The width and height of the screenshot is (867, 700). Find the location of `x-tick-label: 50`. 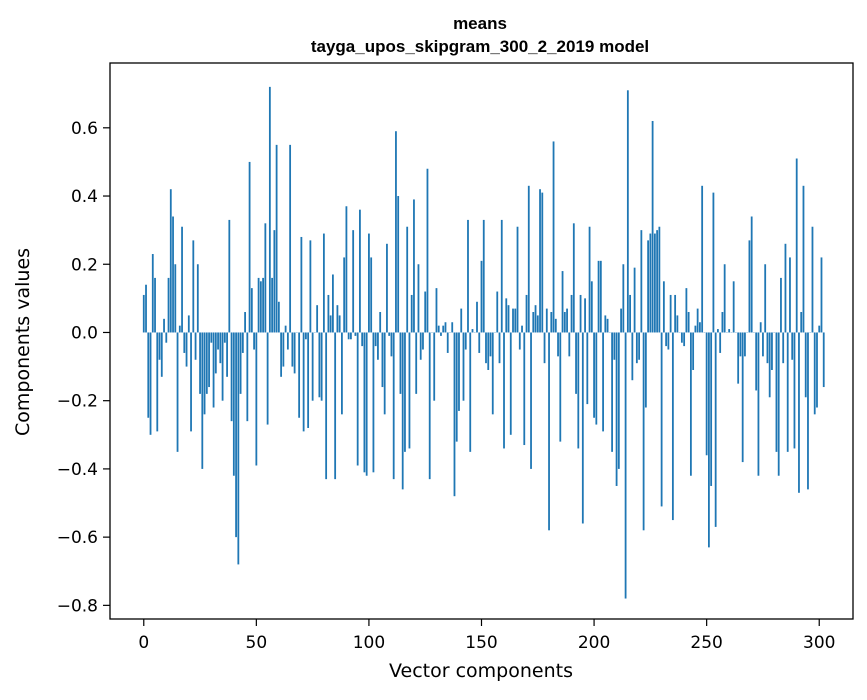

x-tick-label: 50 is located at coordinates (257, 643).